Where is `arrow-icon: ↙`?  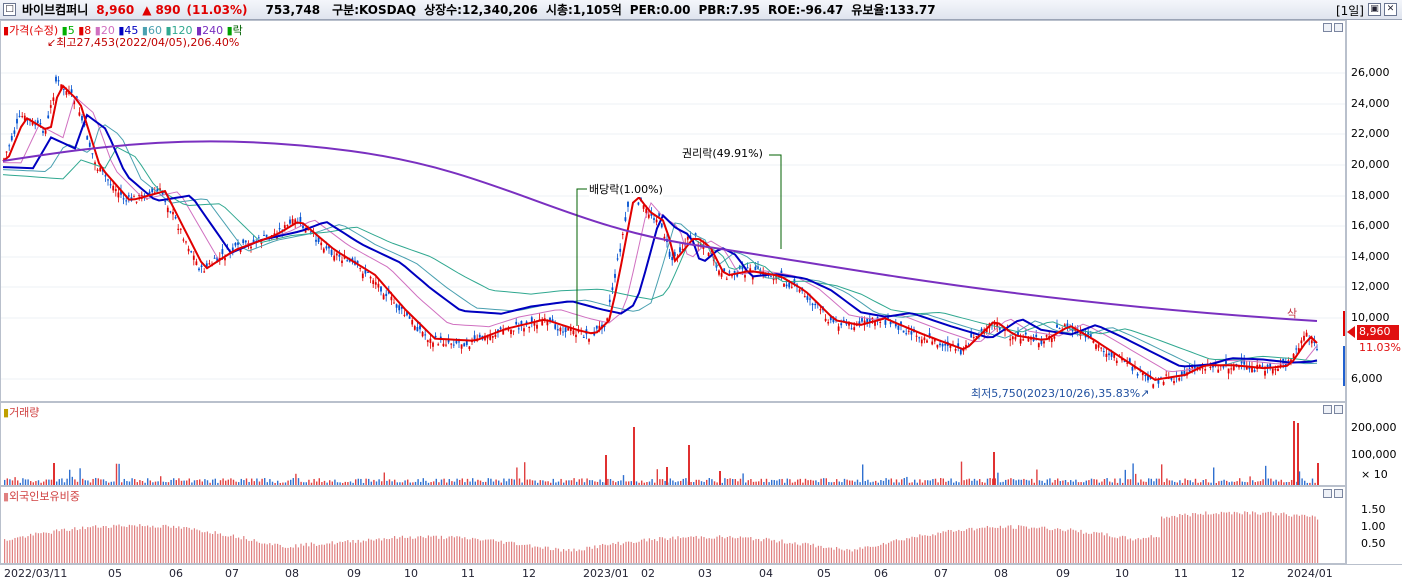 arrow-icon: ↙ is located at coordinates (52, 42).